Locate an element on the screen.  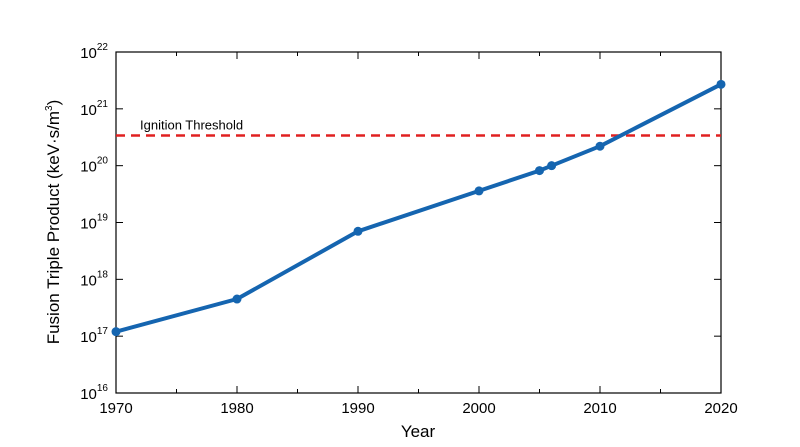
x-axis-label: Year is located at coordinates (418, 431).